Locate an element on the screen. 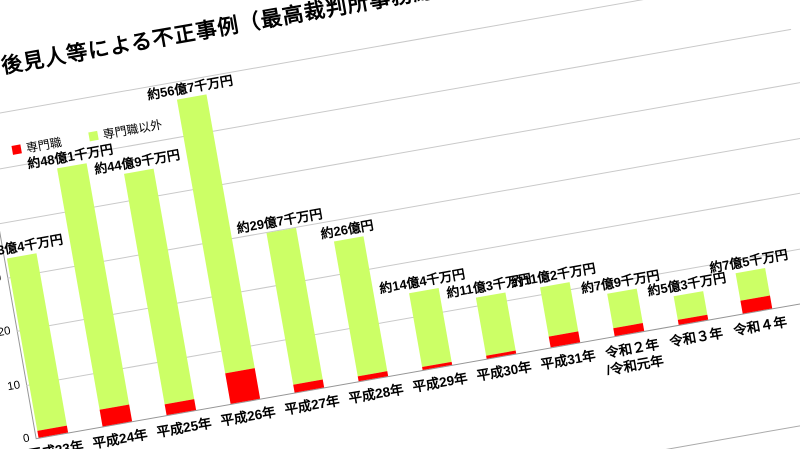 The height and width of the screenshot is (449, 800). y-tick-label: 10 is located at coordinates (14, 385).